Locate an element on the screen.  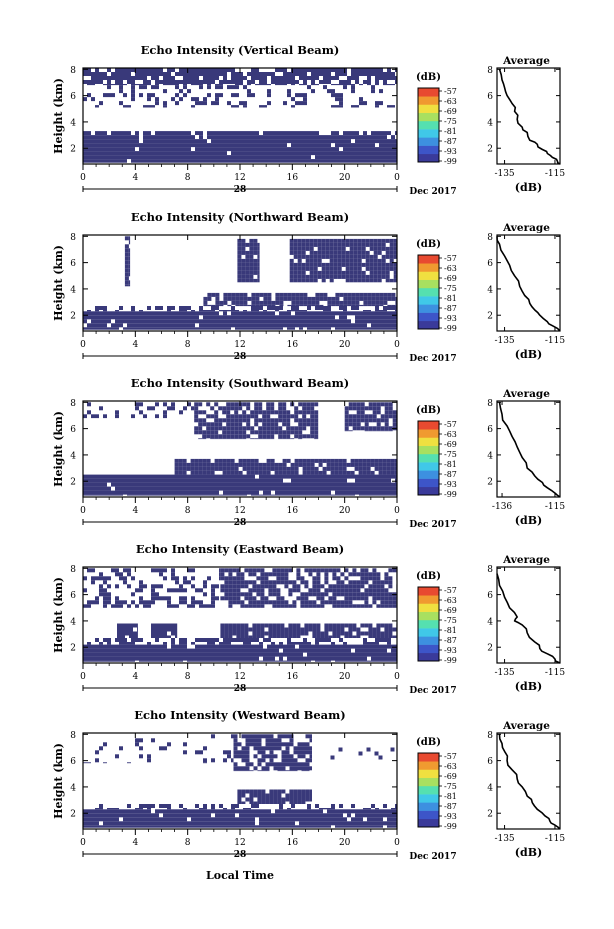
x-tick-label: 12 is located at coordinates (239, 178).